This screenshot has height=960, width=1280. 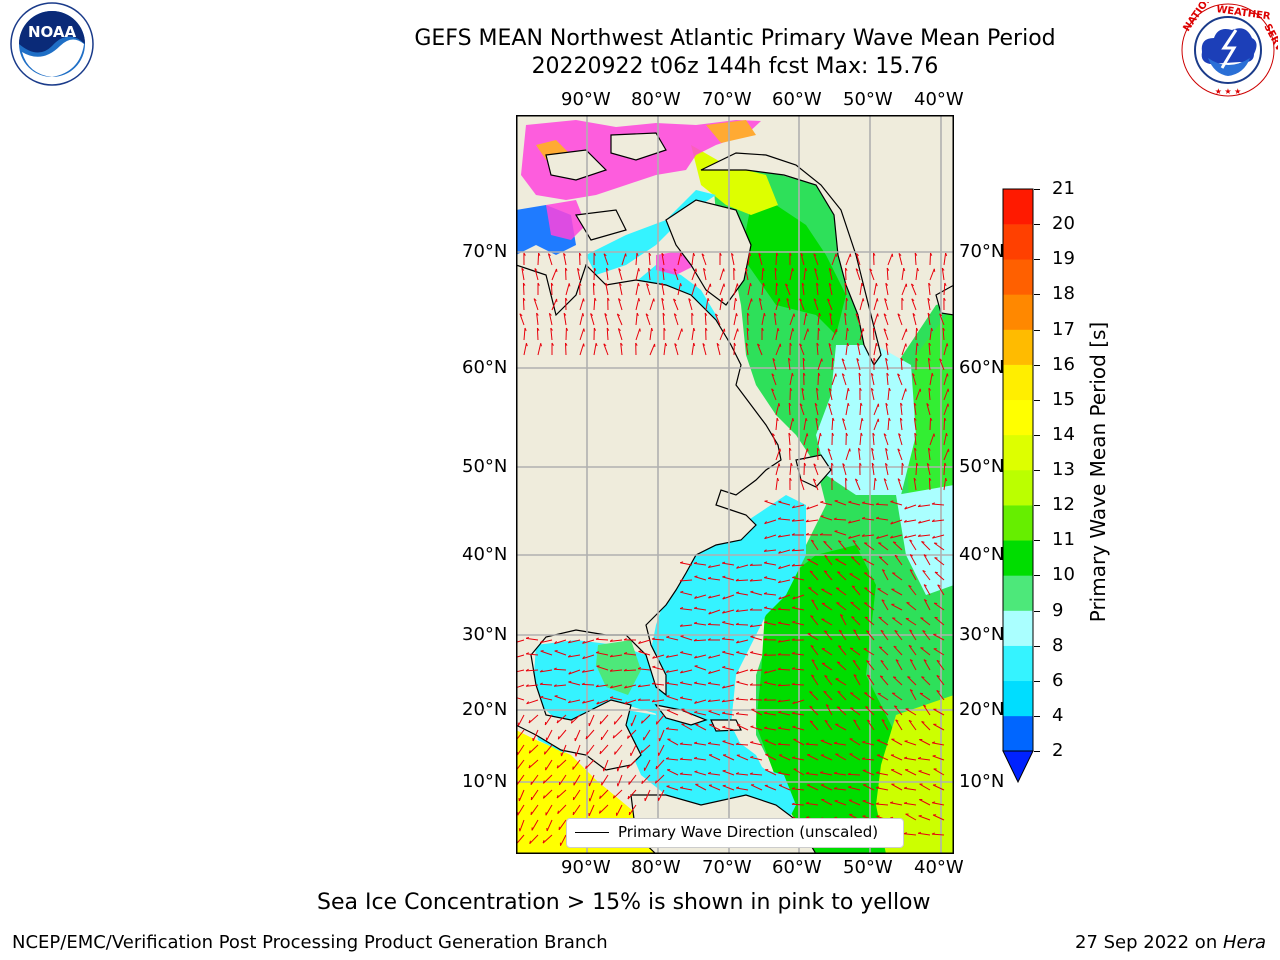 I want to click on figure-subtitle: 20220922 t06z 144h fcst Max: 15.76, so click(x=735, y=66).